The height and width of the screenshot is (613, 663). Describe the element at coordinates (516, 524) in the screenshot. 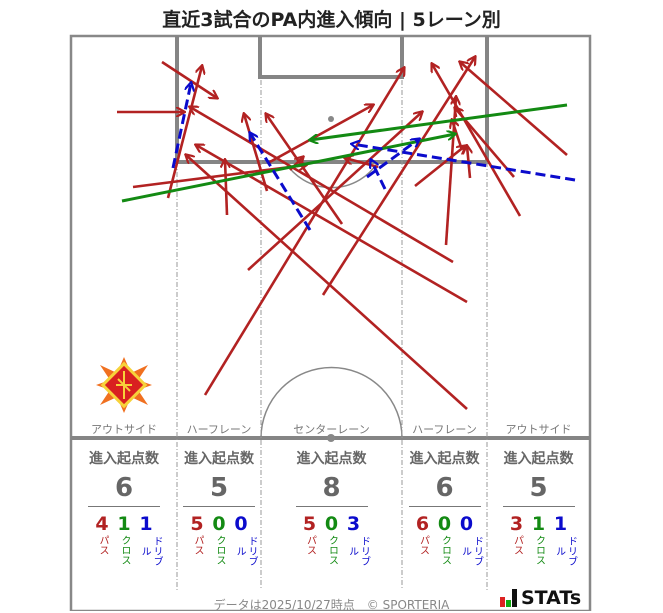

I see `pass-value: 3` at that location.